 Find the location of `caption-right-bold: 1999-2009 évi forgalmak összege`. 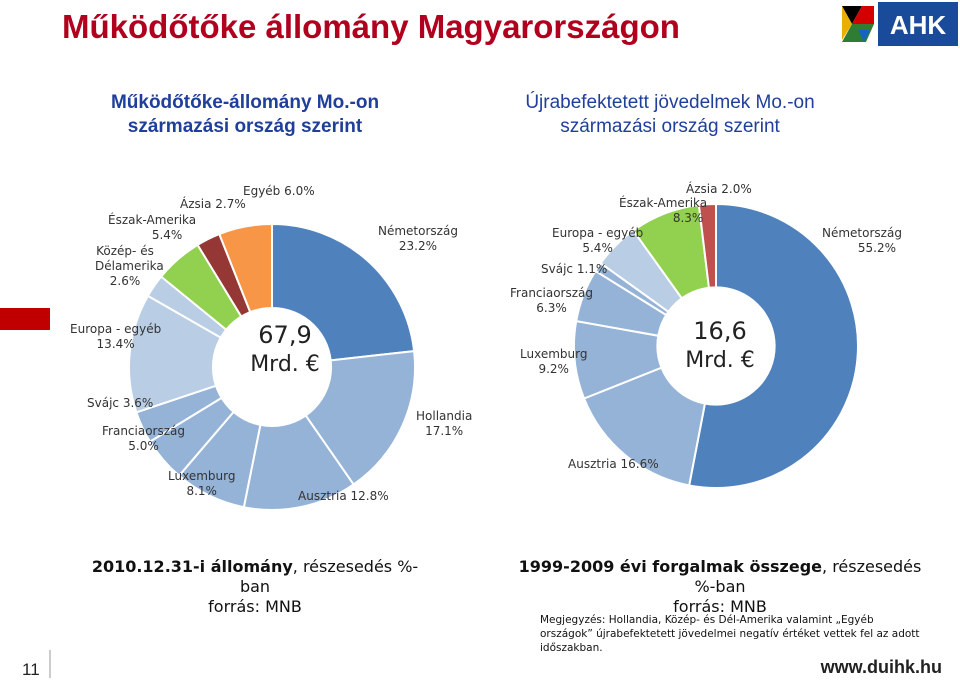

caption-right-bold: 1999-2009 évi forgalmak összege is located at coordinates (670, 566).